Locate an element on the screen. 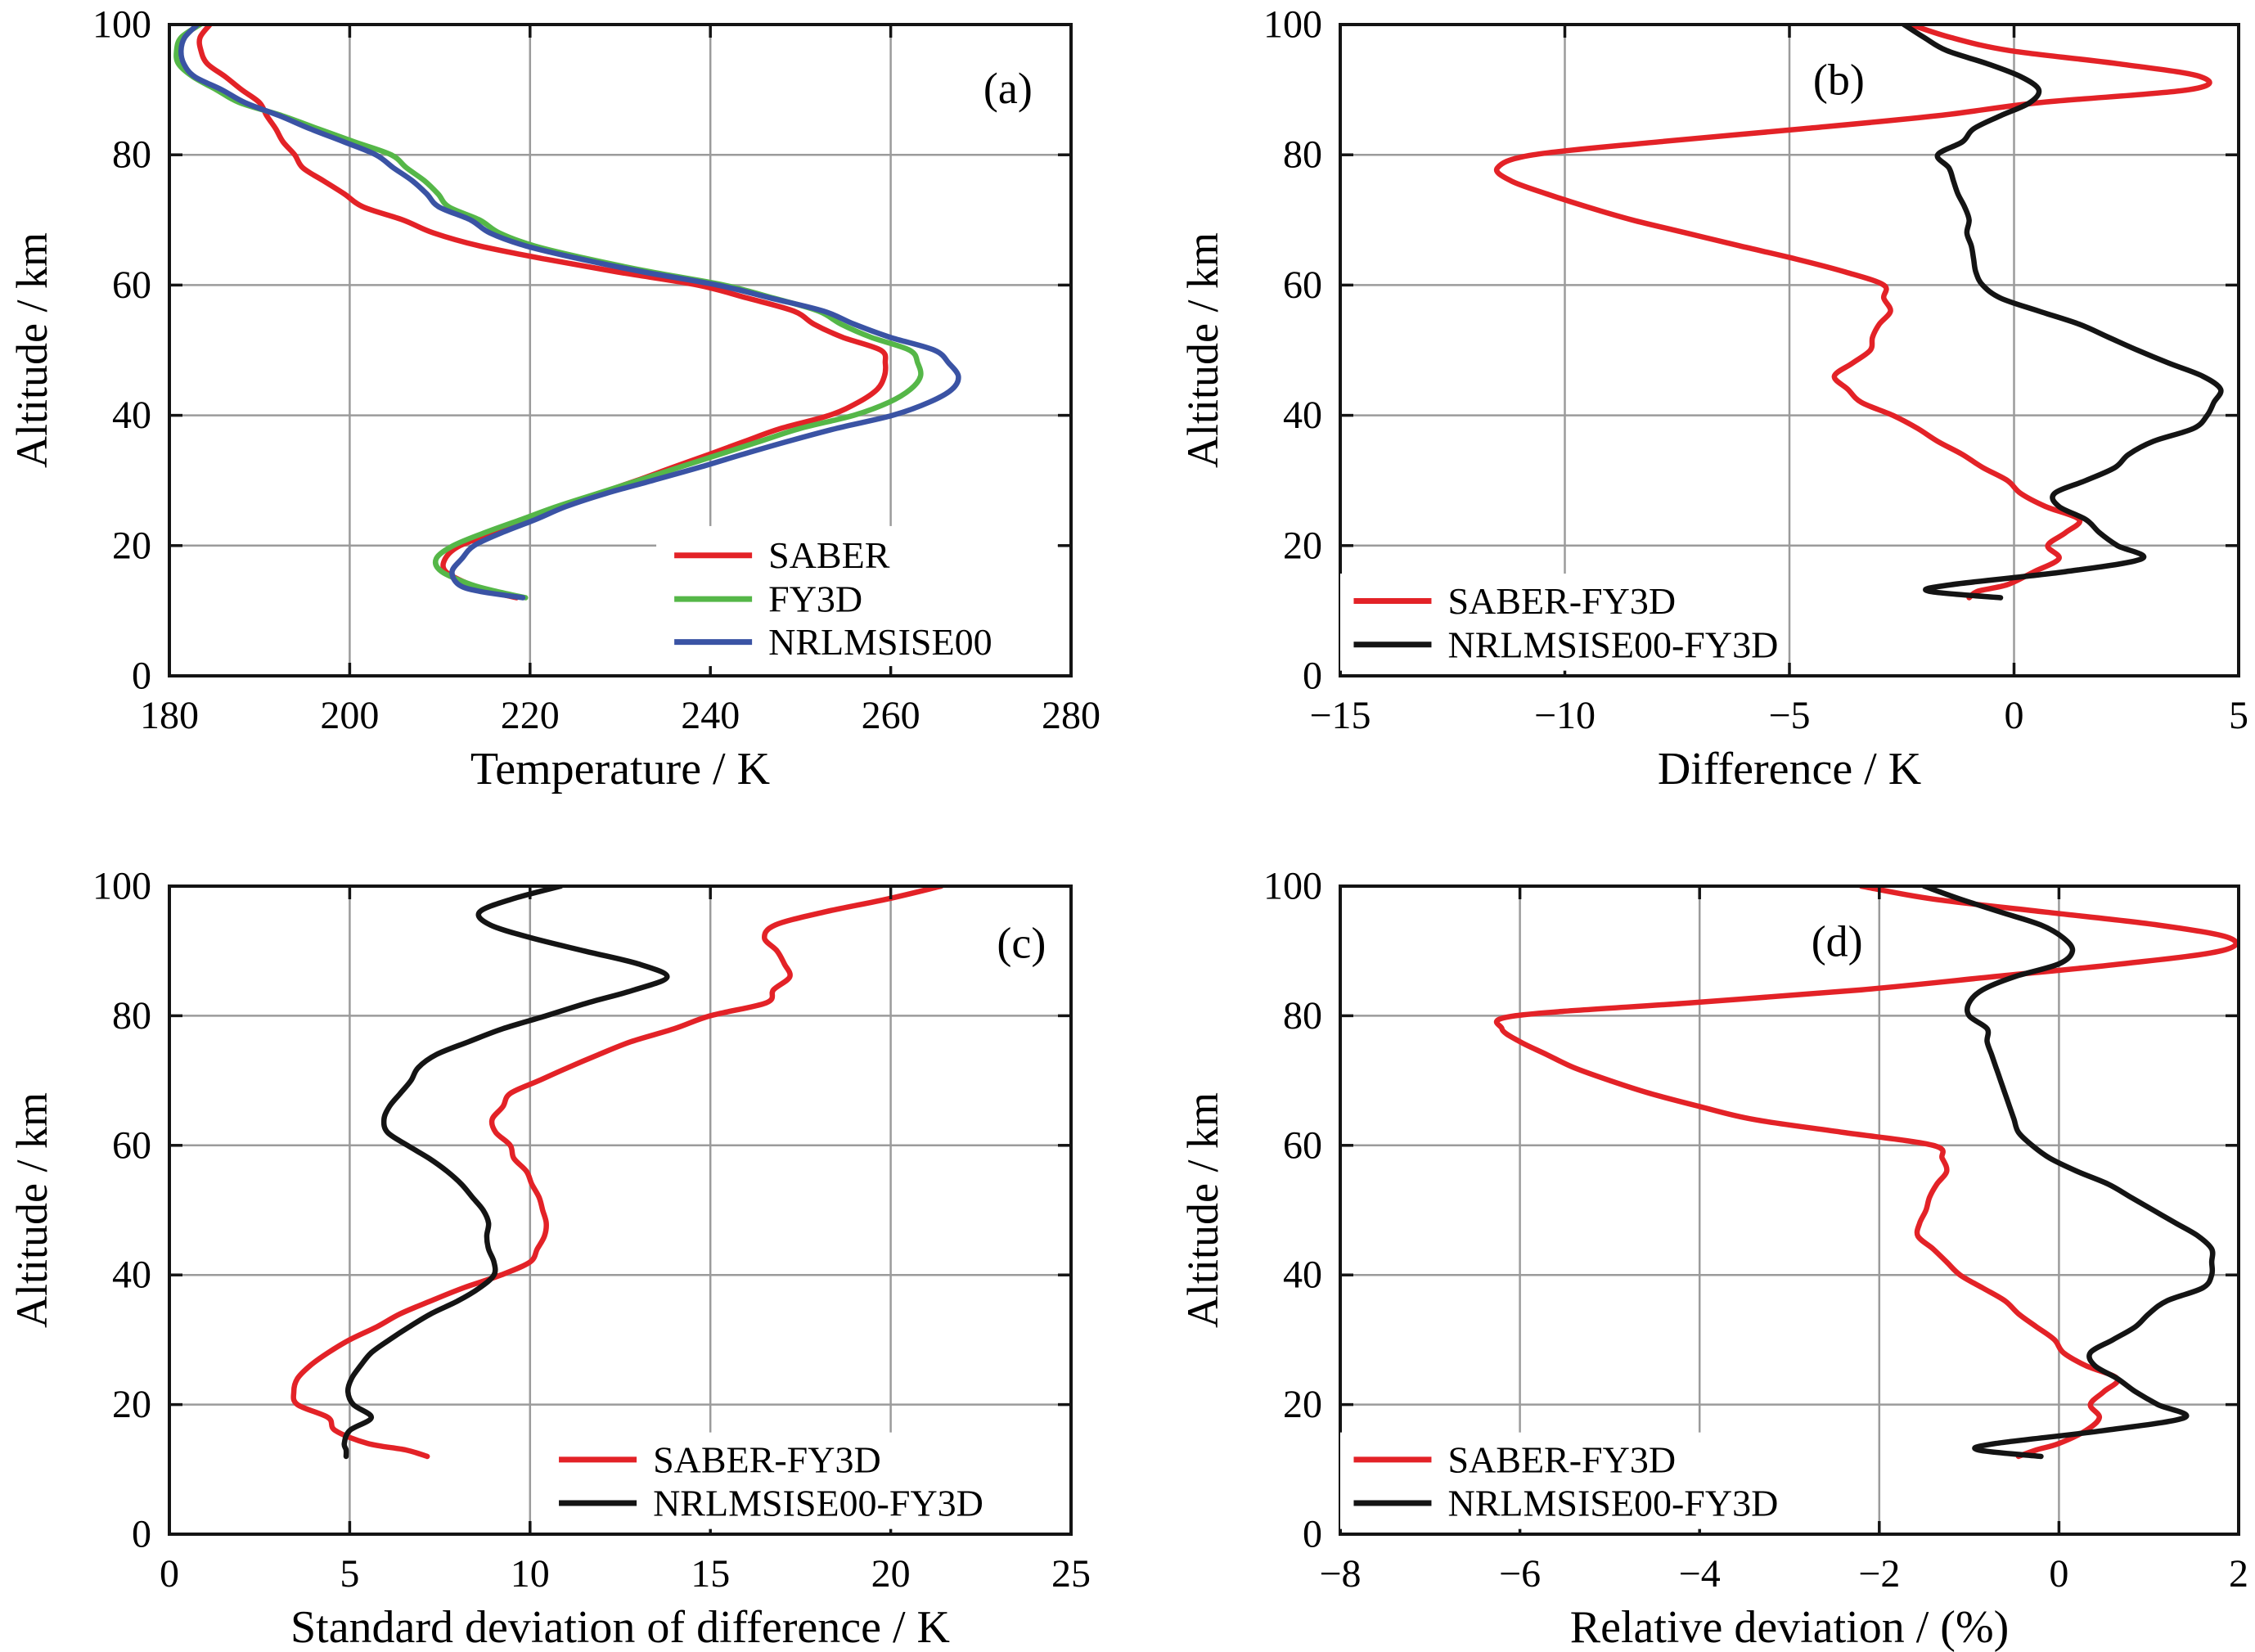 The width and height of the screenshot is (2255, 1652). curve-nrlmsise00 is located at coordinates (569, 313).